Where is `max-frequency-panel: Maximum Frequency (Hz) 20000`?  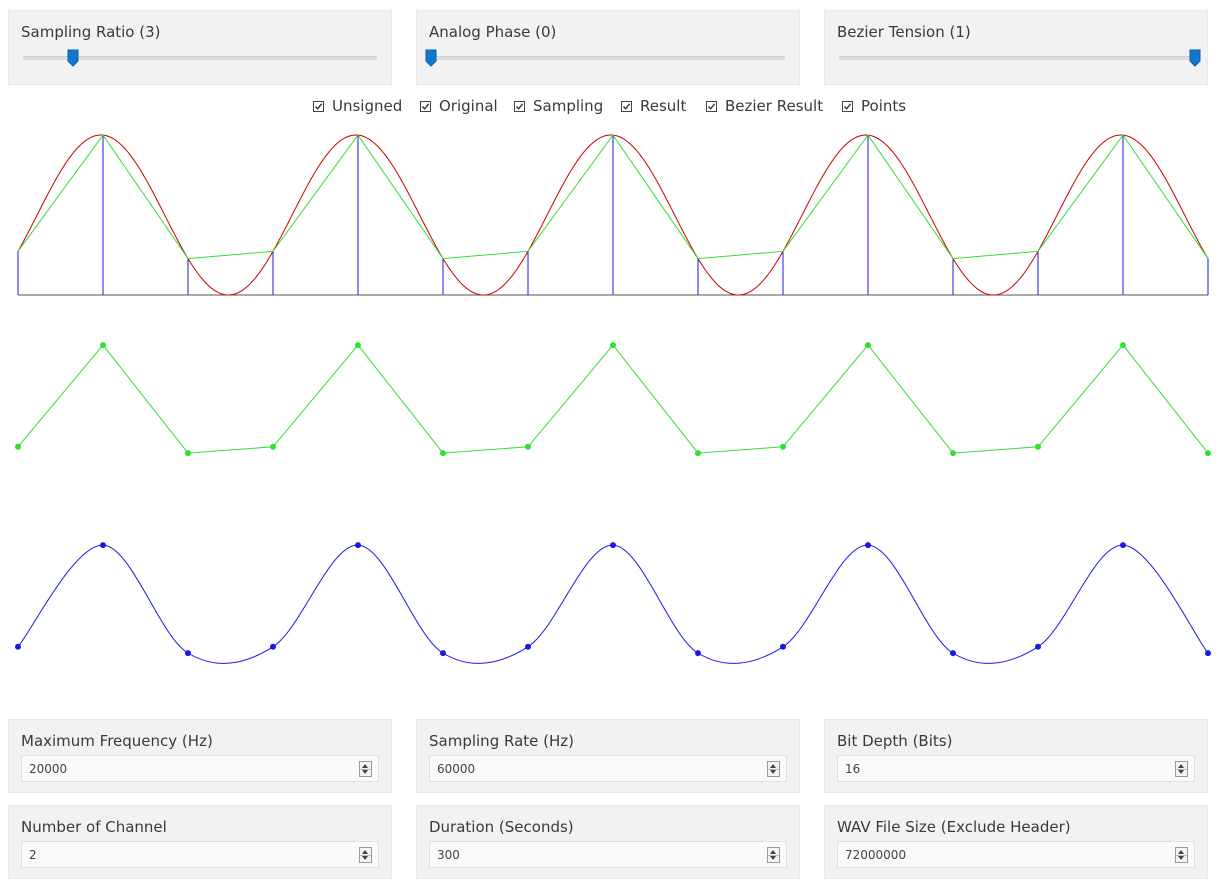
max-frequency-panel: Maximum Frequency (Hz) 20000 is located at coordinates (200, 756).